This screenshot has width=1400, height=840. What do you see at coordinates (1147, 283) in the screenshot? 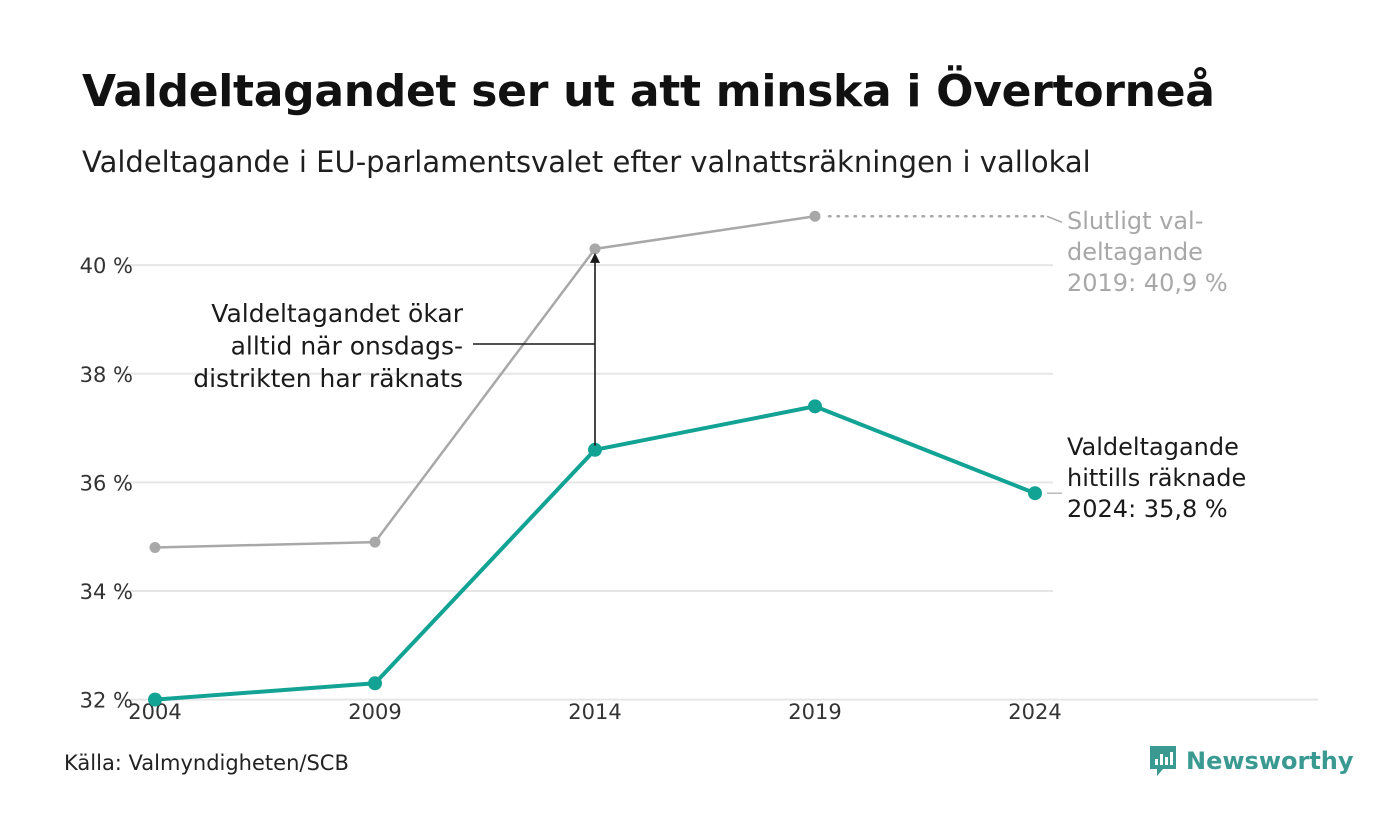
I see `final-2019-label: 2019: 40,9 %` at bounding box center [1147, 283].